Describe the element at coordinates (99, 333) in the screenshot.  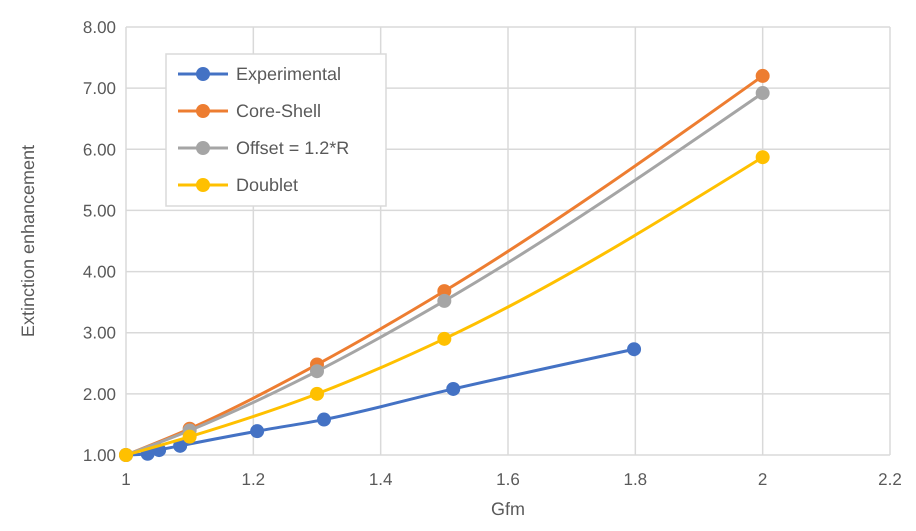
I see `y-tick-label: 3.00` at that location.